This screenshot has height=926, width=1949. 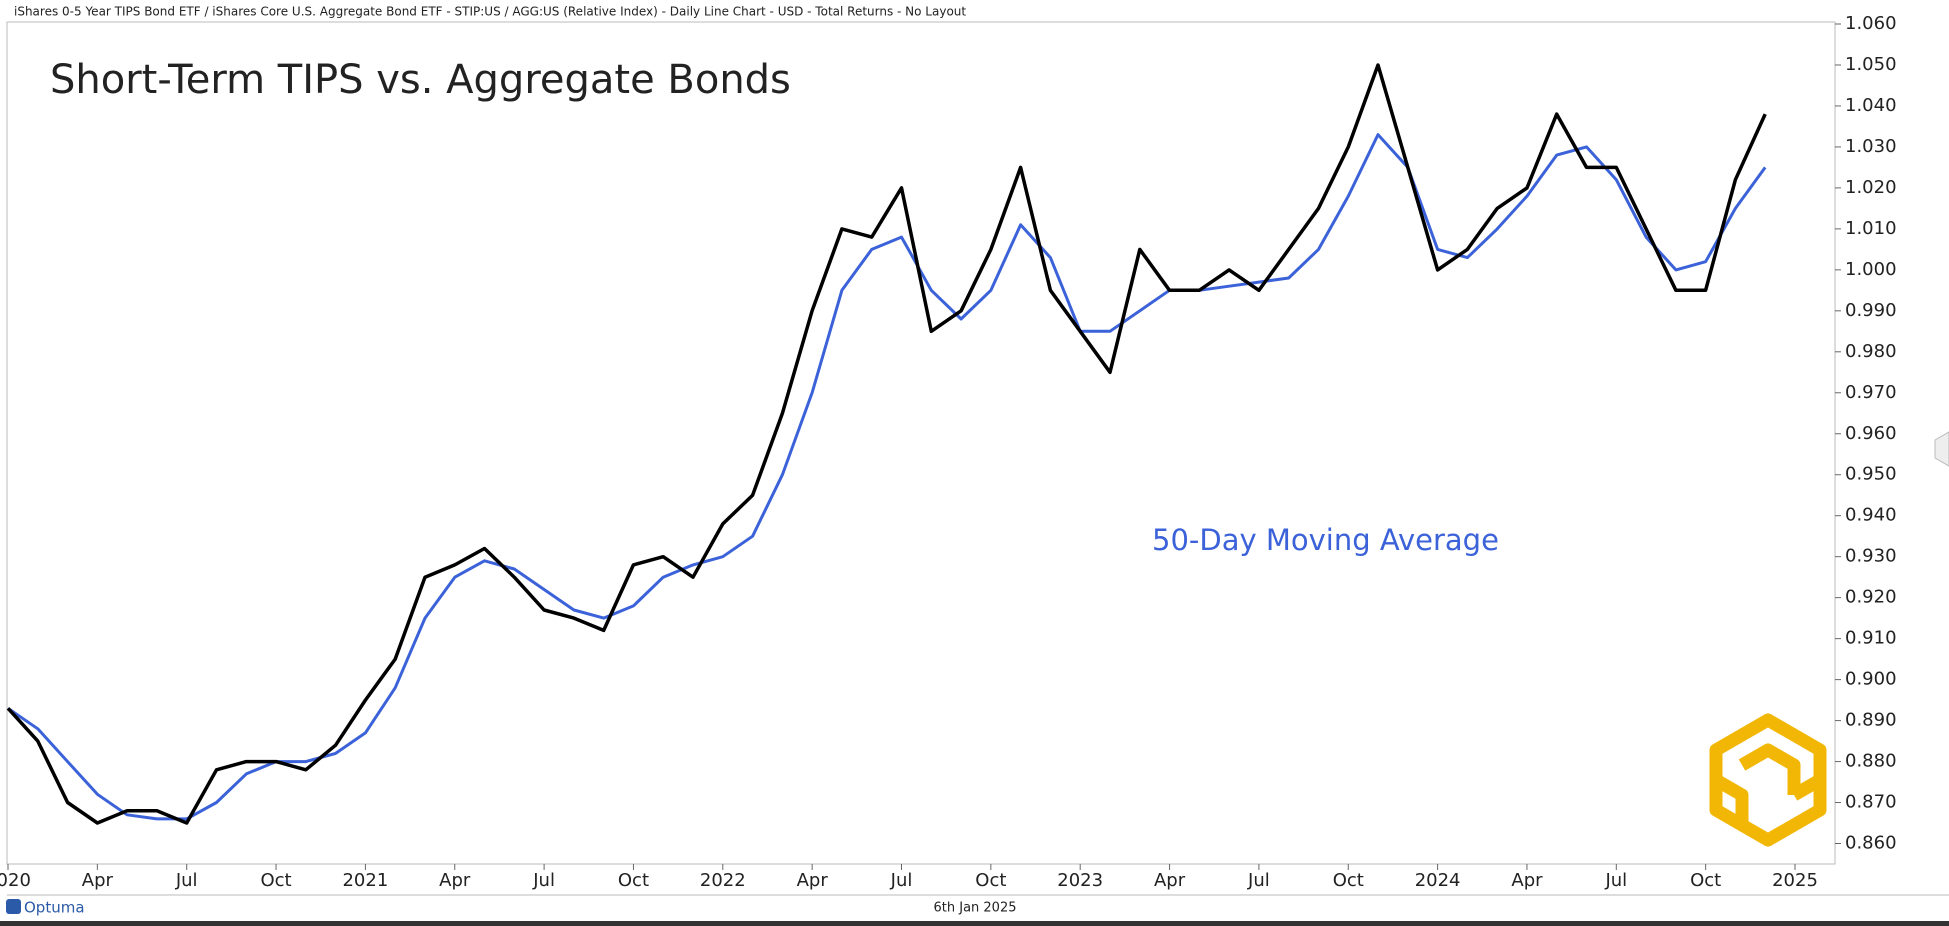 What do you see at coordinates (1768, 780) in the screenshot?
I see `logo` at bounding box center [1768, 780].